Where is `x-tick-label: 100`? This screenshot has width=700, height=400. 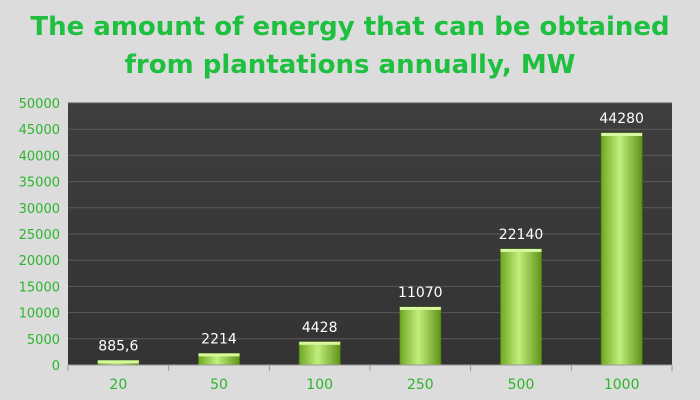
x-tick-label: 100 is located at coordinates (319, 385).